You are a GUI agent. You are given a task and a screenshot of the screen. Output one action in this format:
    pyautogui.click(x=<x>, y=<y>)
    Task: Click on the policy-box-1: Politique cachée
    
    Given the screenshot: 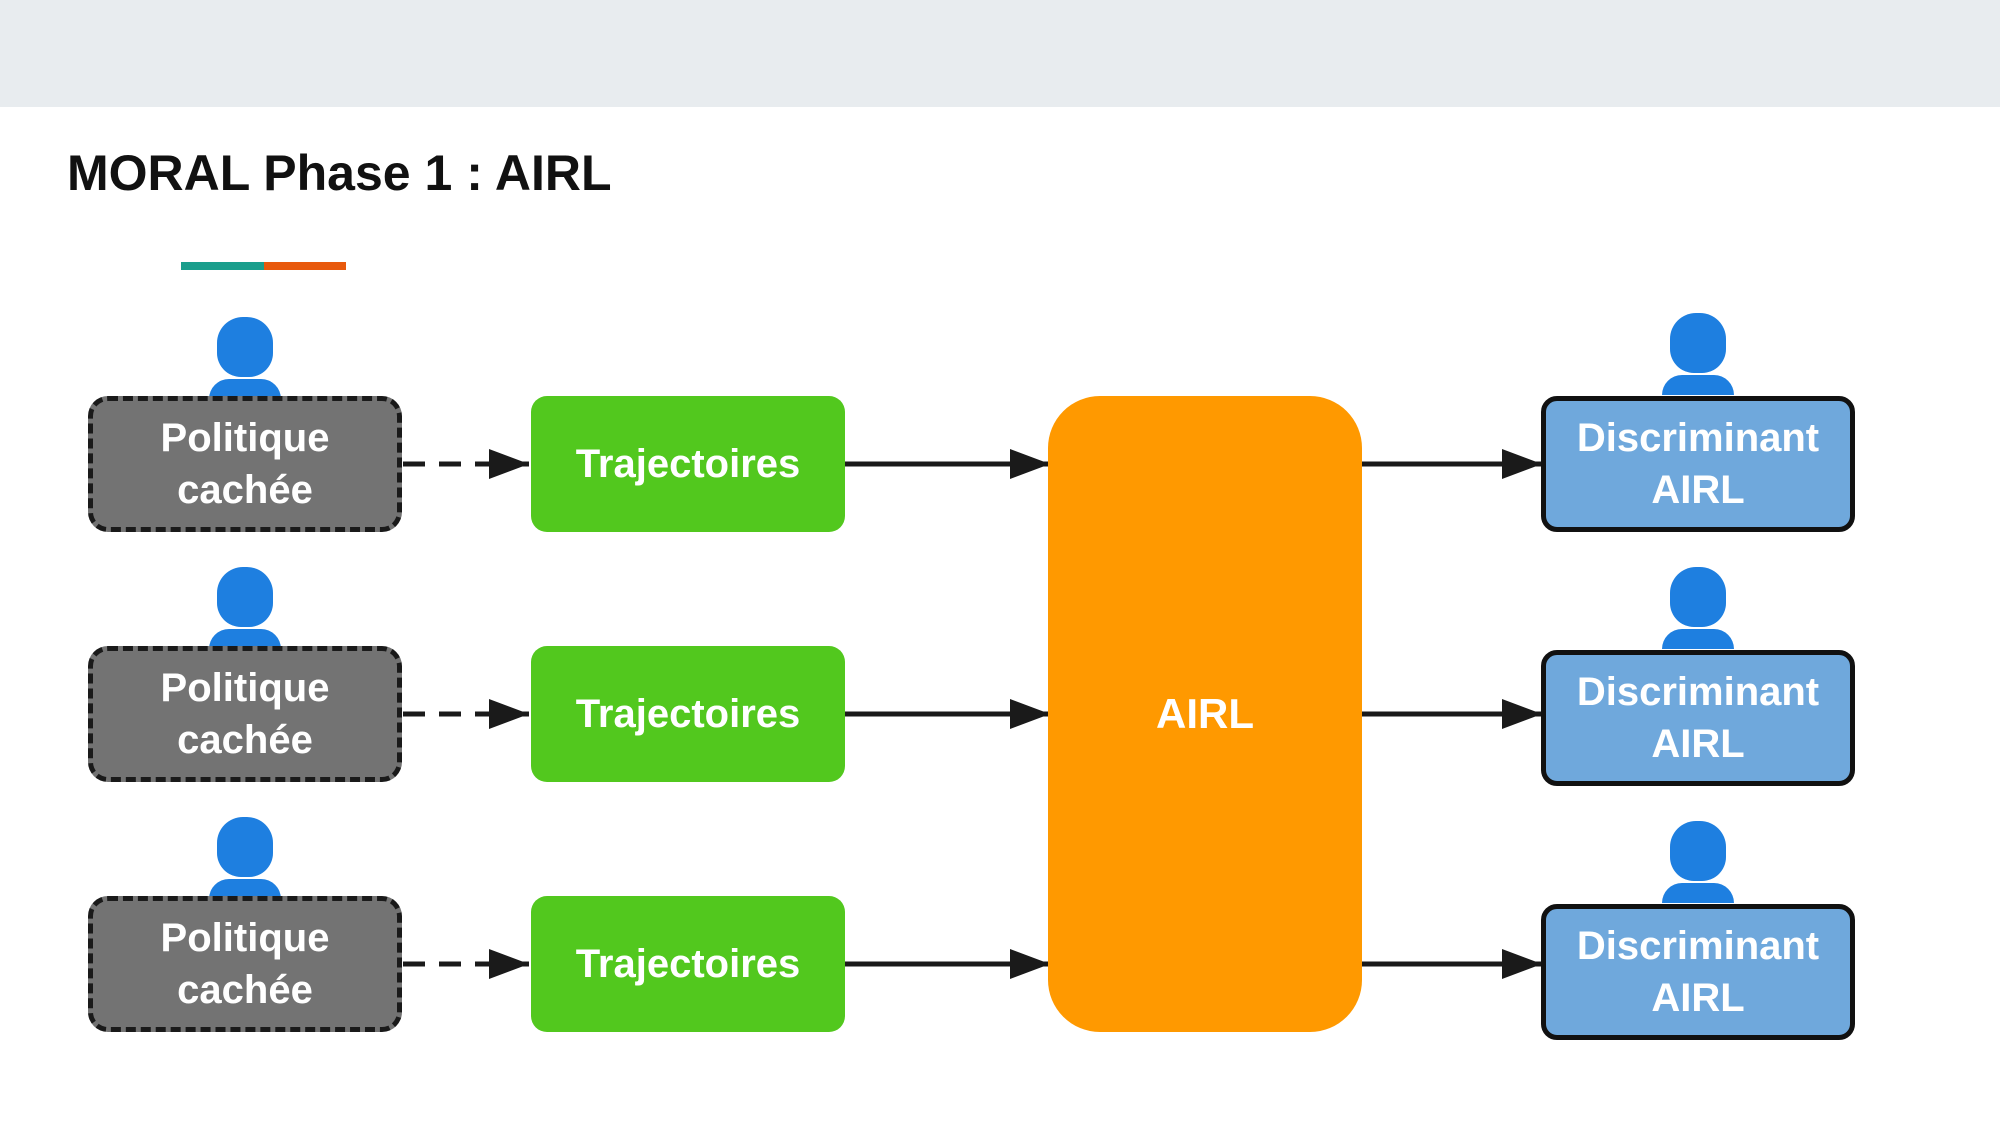 What is the action you would take?
    pyautogui.click(x=245, y=464)
    